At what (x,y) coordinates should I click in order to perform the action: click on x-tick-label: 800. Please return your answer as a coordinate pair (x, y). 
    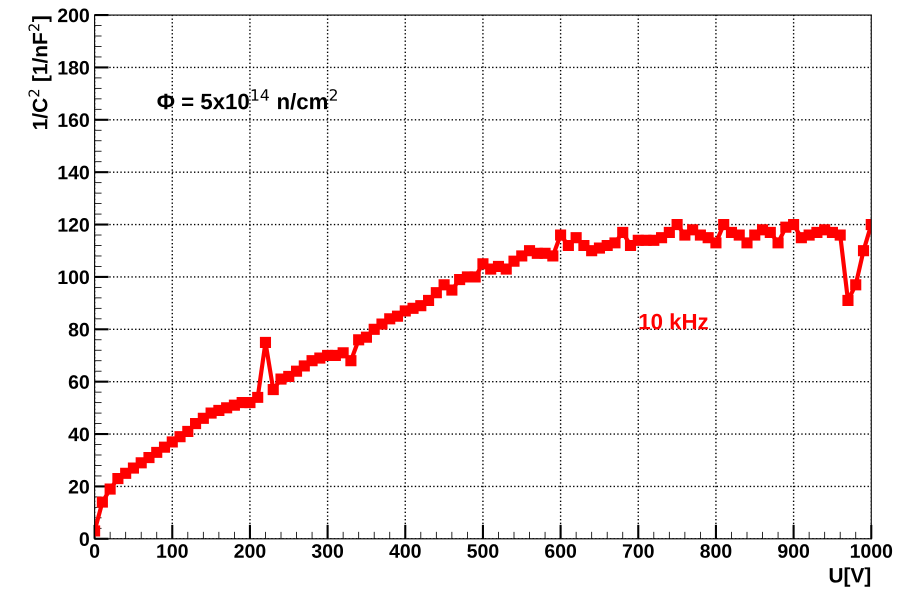
    Looking at the image, I should click on (716, 551).